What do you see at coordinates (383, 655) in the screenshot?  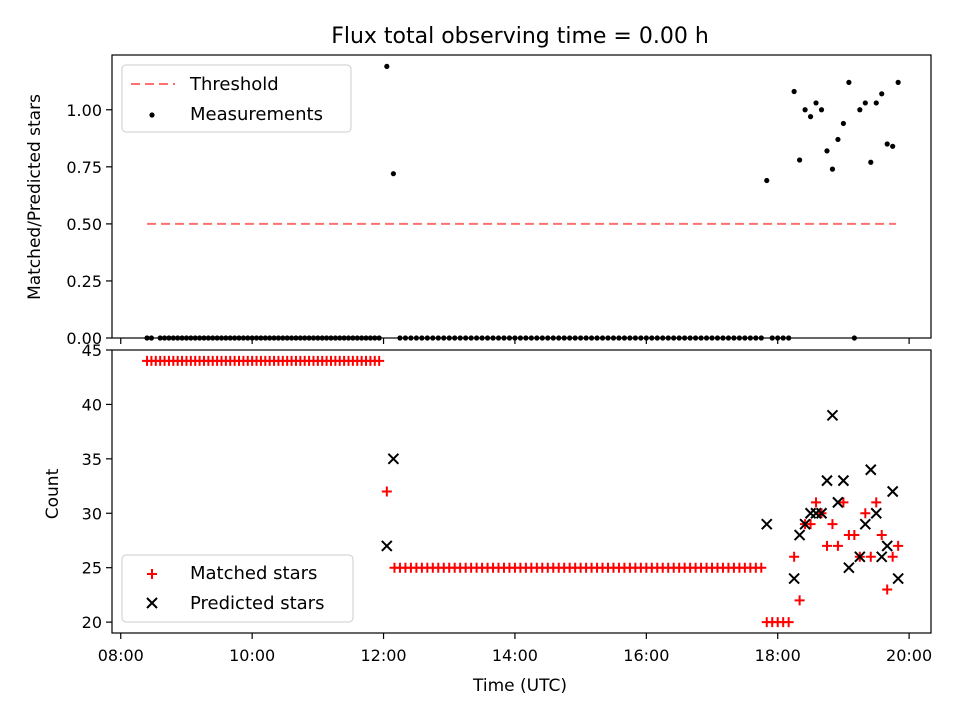 I see `x-tick-label: 12:00` at bounding box center [383, 655].